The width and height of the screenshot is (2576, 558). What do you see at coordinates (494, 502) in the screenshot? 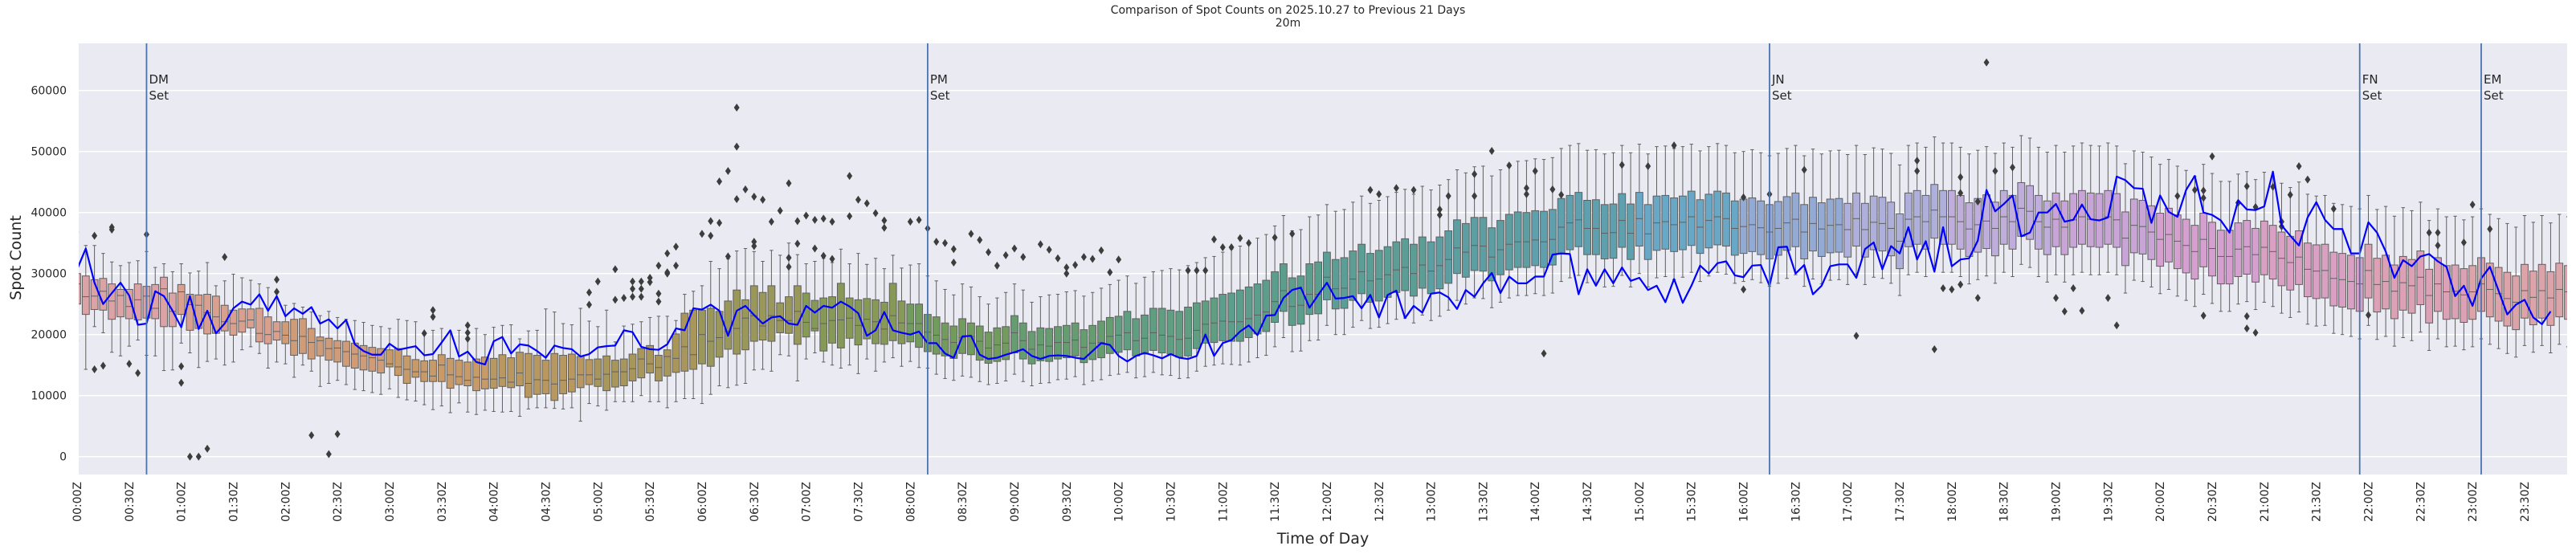
I see `x-tick-label: 04:00Z` at bounding box center [494, 502].